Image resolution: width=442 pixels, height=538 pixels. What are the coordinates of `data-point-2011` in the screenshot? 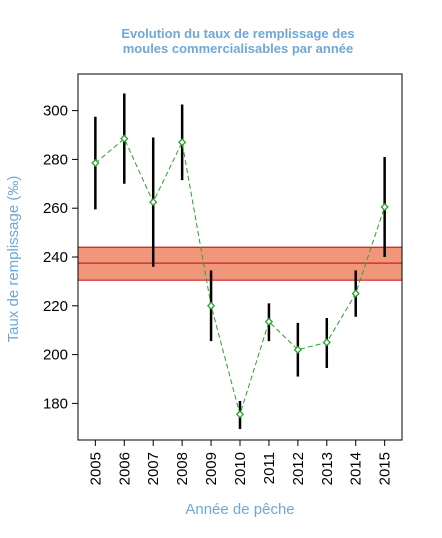 It's located at (269, 321).